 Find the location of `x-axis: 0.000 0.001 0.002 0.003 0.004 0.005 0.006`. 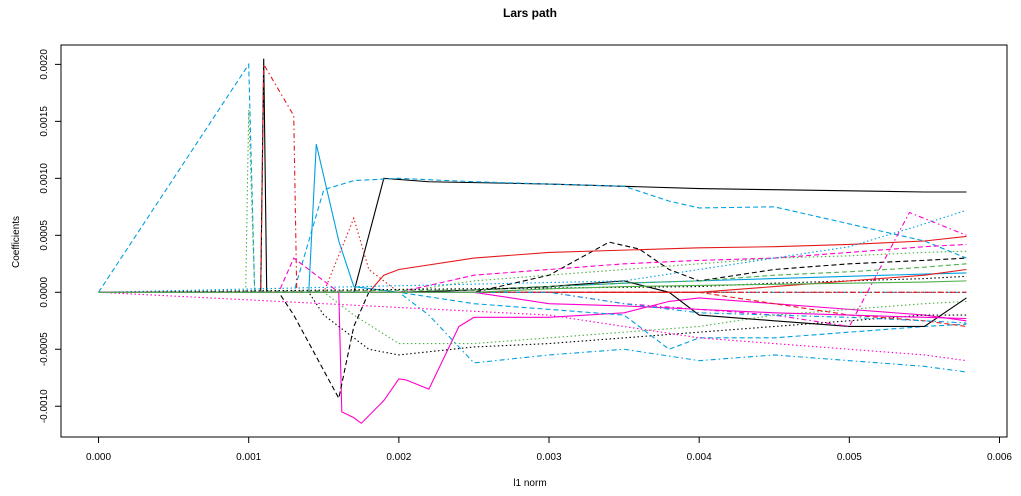

x-axis: 0.000 0.001 0.002 0.003 0.004 0.005 0.006 is located at coordinates (549, 449).